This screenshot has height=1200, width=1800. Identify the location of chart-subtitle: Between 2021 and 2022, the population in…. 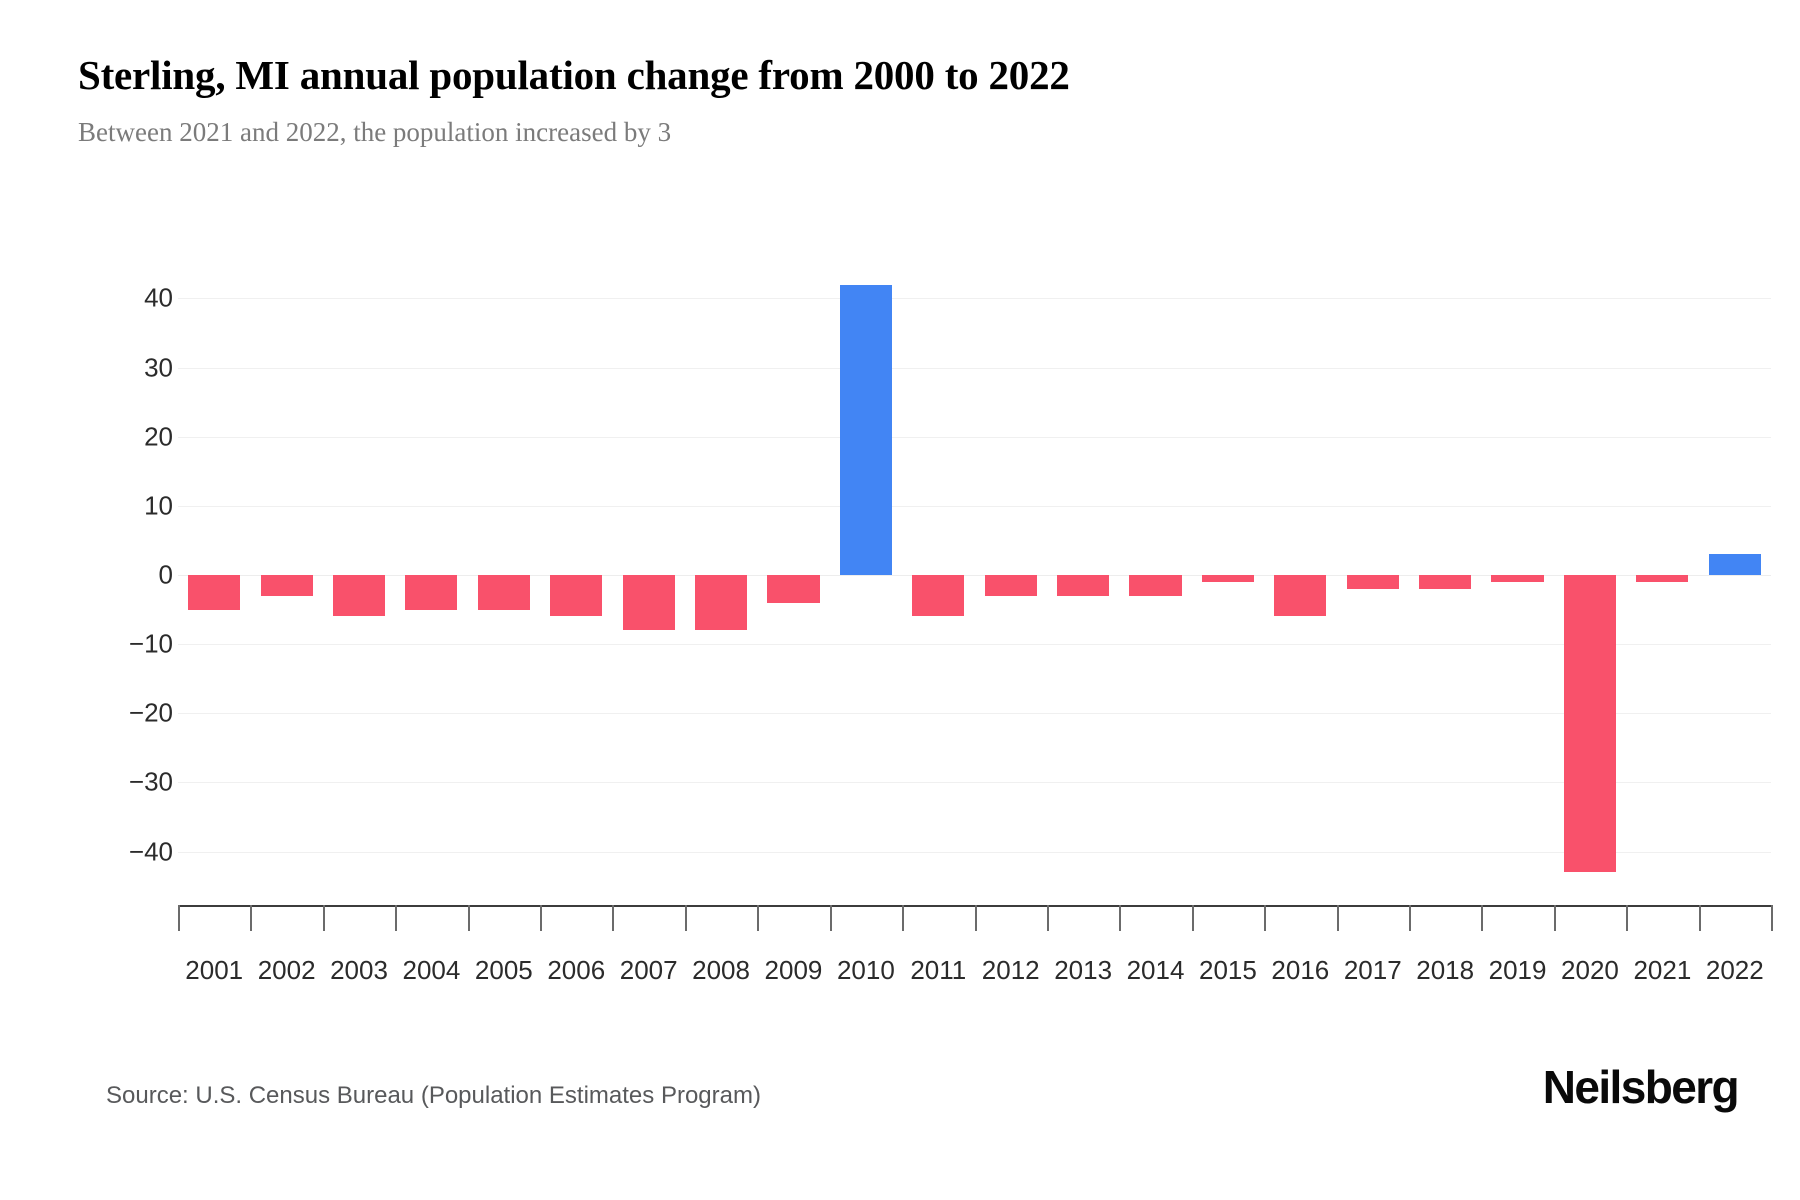
(375, 132).